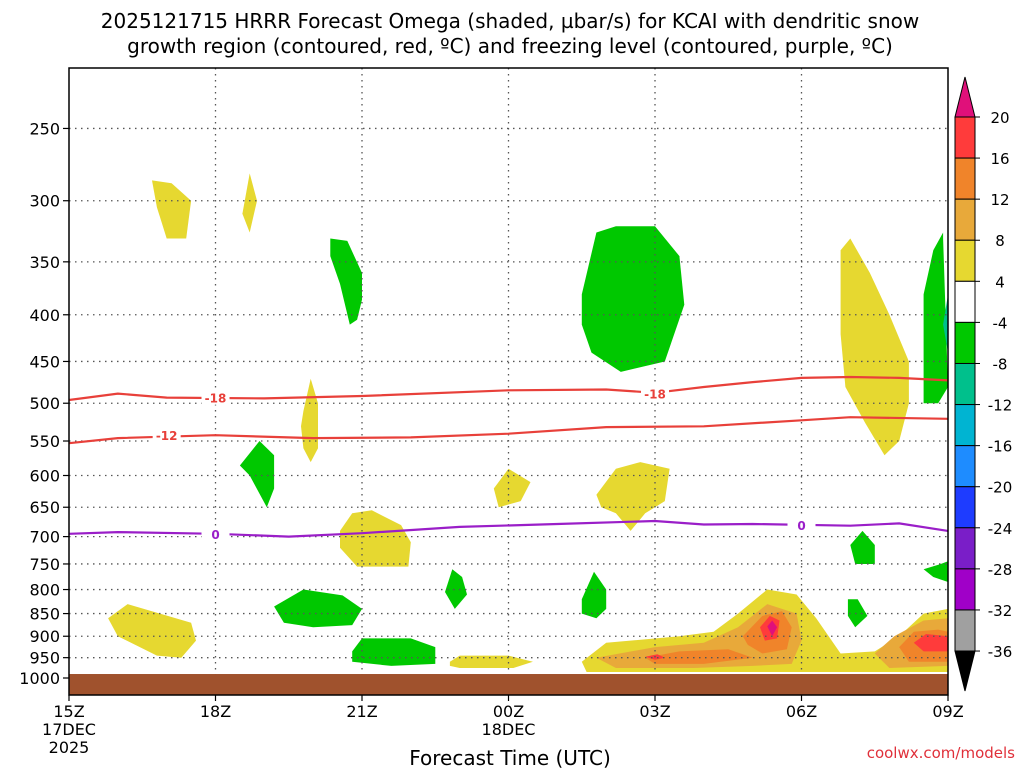 The width and height of the screenshot is (1024, 768). Describe the element at coordinates (39, 678) in the screenshot. I see `y-tick-label-1000: 1000` at that location.